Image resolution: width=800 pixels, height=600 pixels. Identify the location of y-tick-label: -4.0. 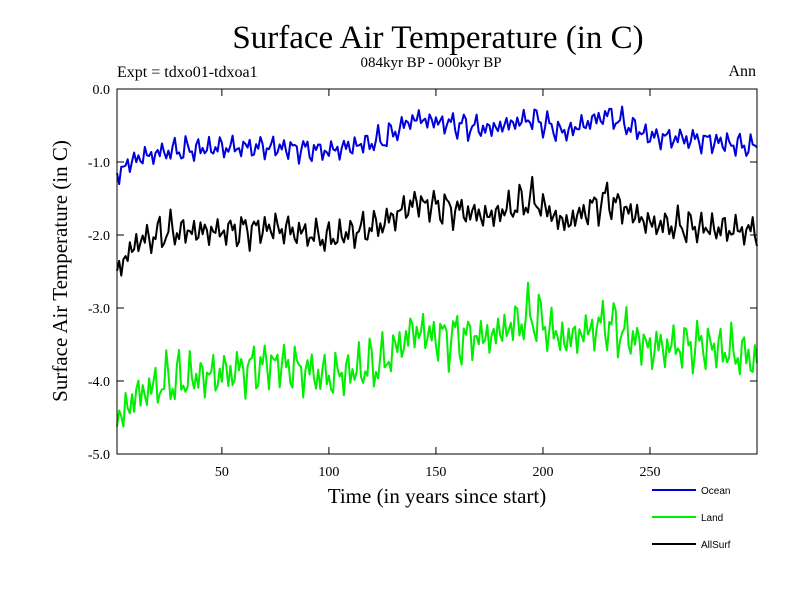
(99, 382).